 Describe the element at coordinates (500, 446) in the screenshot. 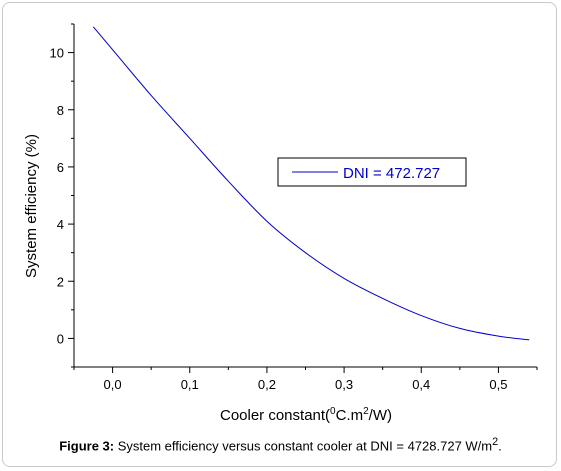

I see `caption-end: .` at that location.